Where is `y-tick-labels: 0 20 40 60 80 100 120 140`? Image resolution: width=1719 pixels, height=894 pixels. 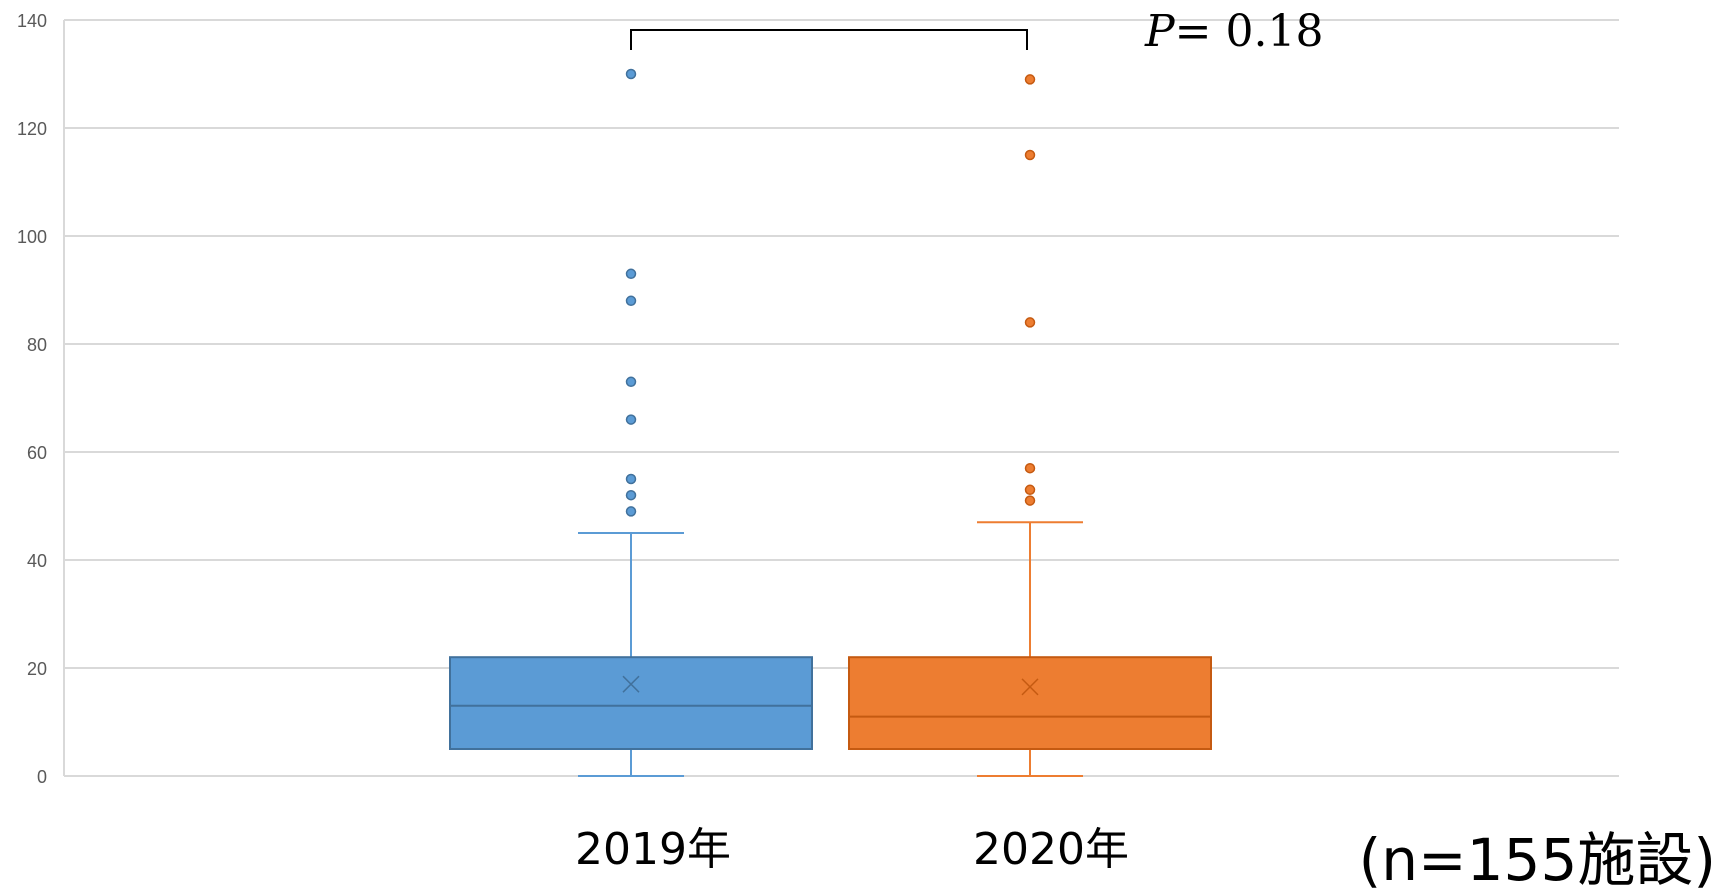
y-tick-labels: 0 20 40 60 80 100 120 140 is located at coordinates (32, 399).